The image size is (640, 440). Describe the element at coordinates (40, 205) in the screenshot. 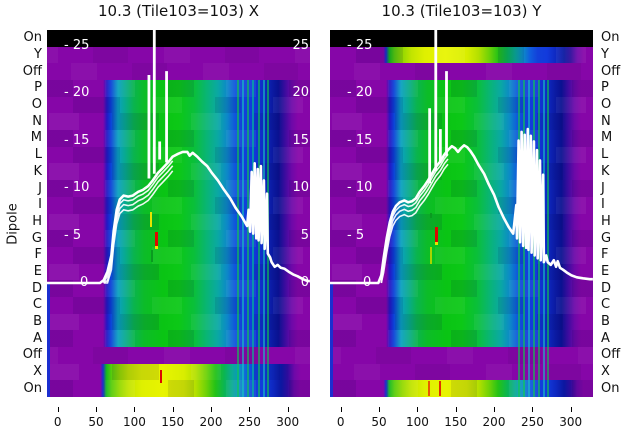

I see `row-label-left-i-10: I` at that location.